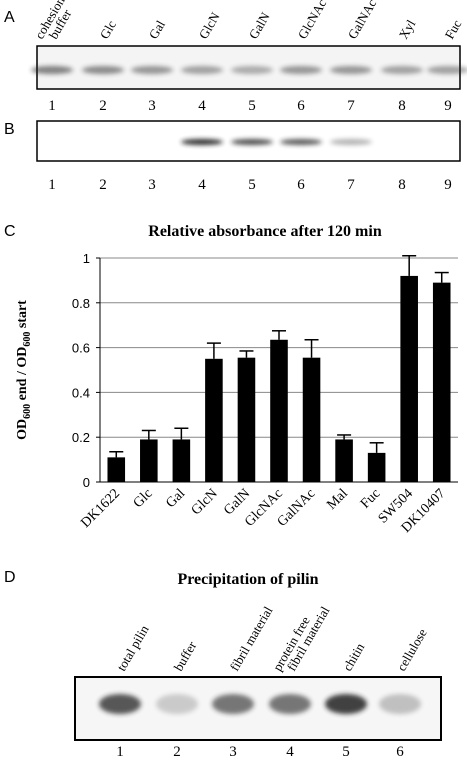  Describe the element at coordinates (133, 647) in the screenshot. I see `lane-label: total pilin` at that location.